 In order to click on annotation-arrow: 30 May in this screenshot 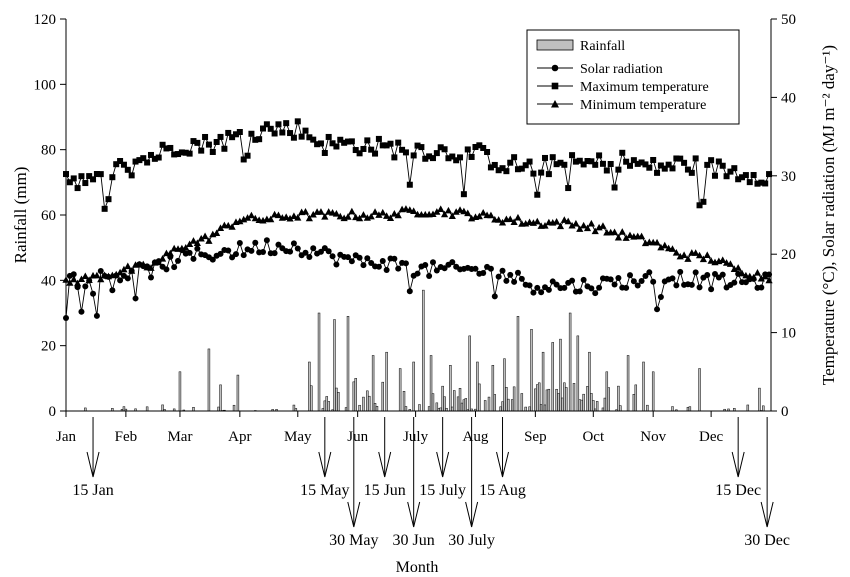, I will do `click(353, 483)`.